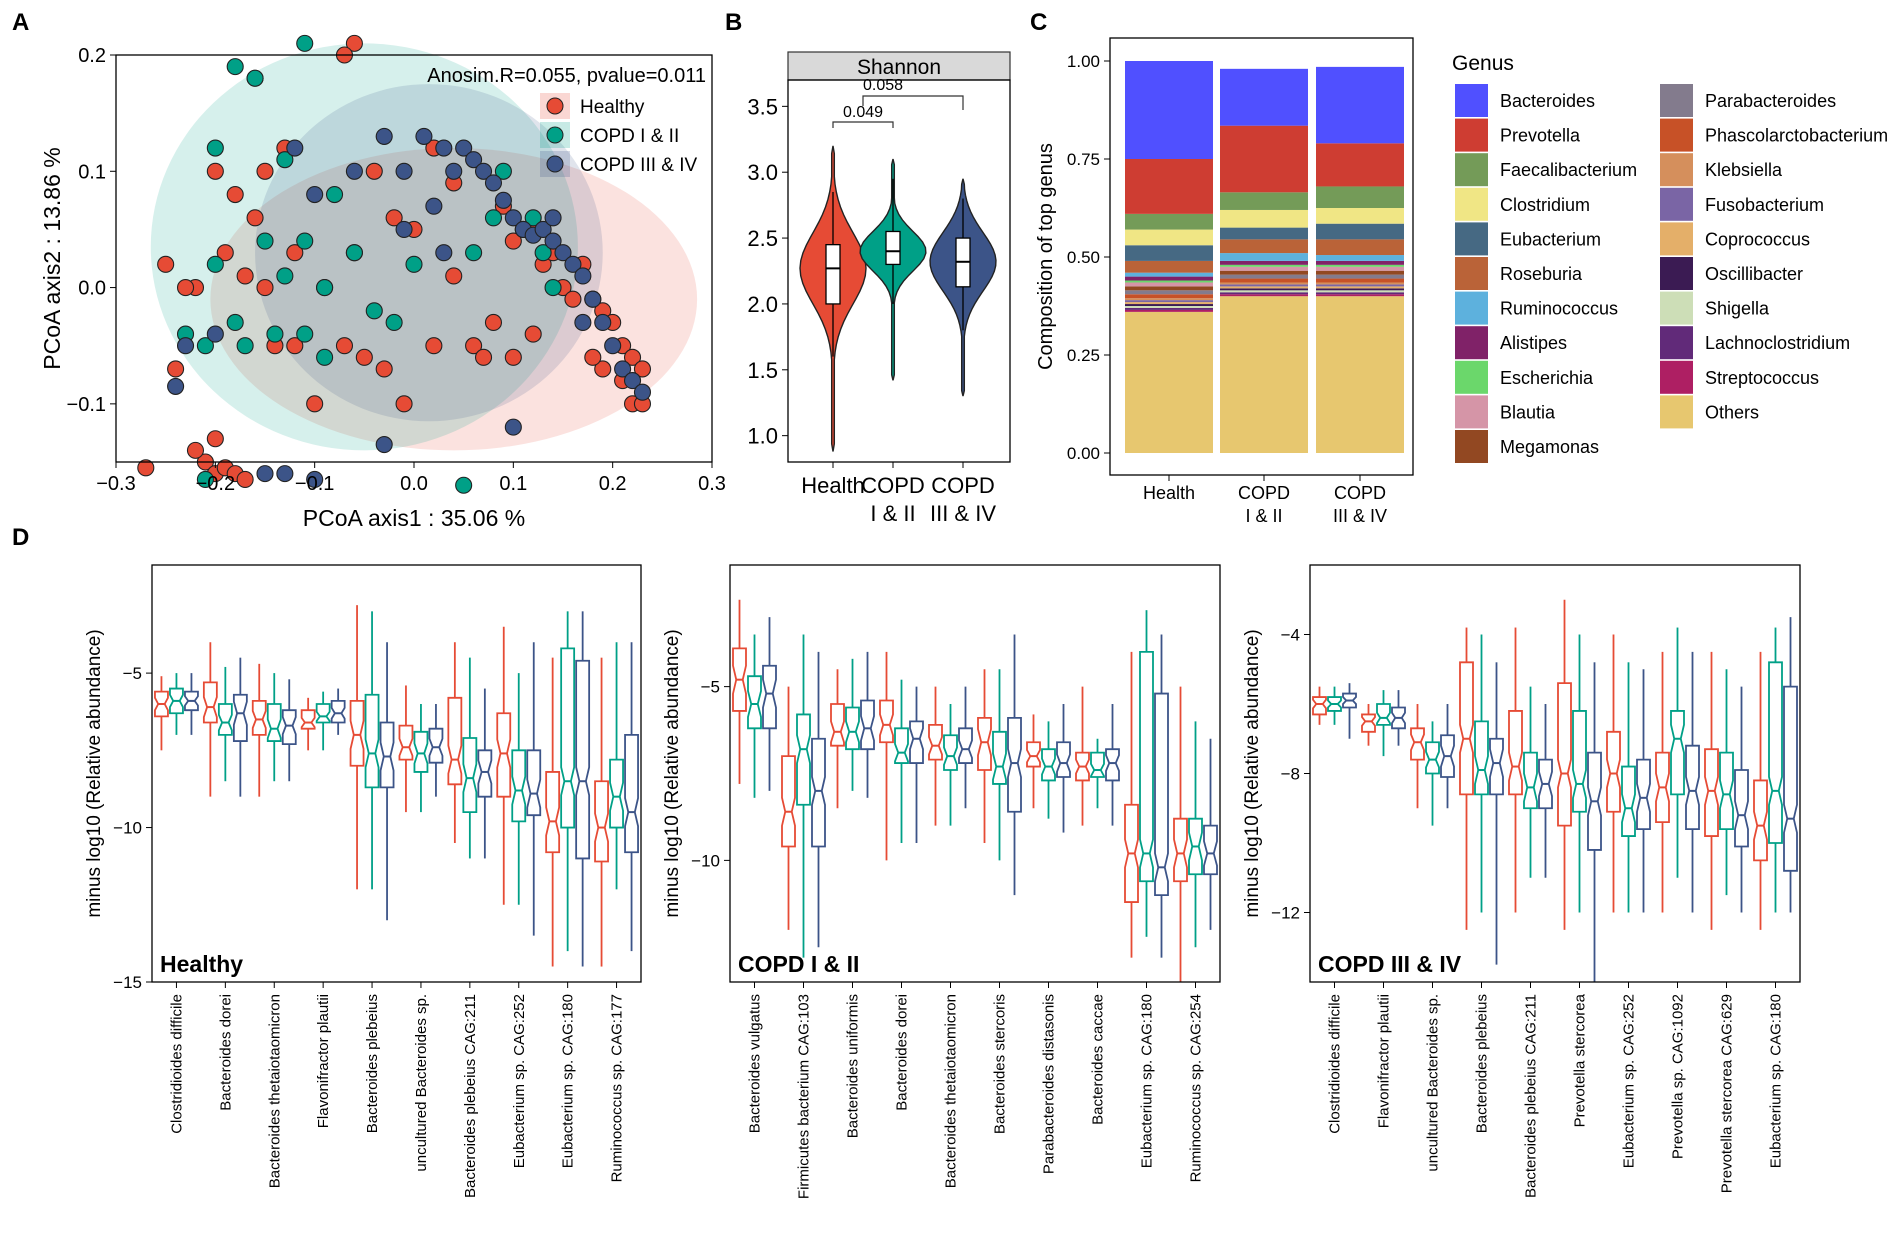 The image size is (1902, 1245). I want to click on x-category-label: Bacteroides plebeius CAG:211, so click(1531, 1096).